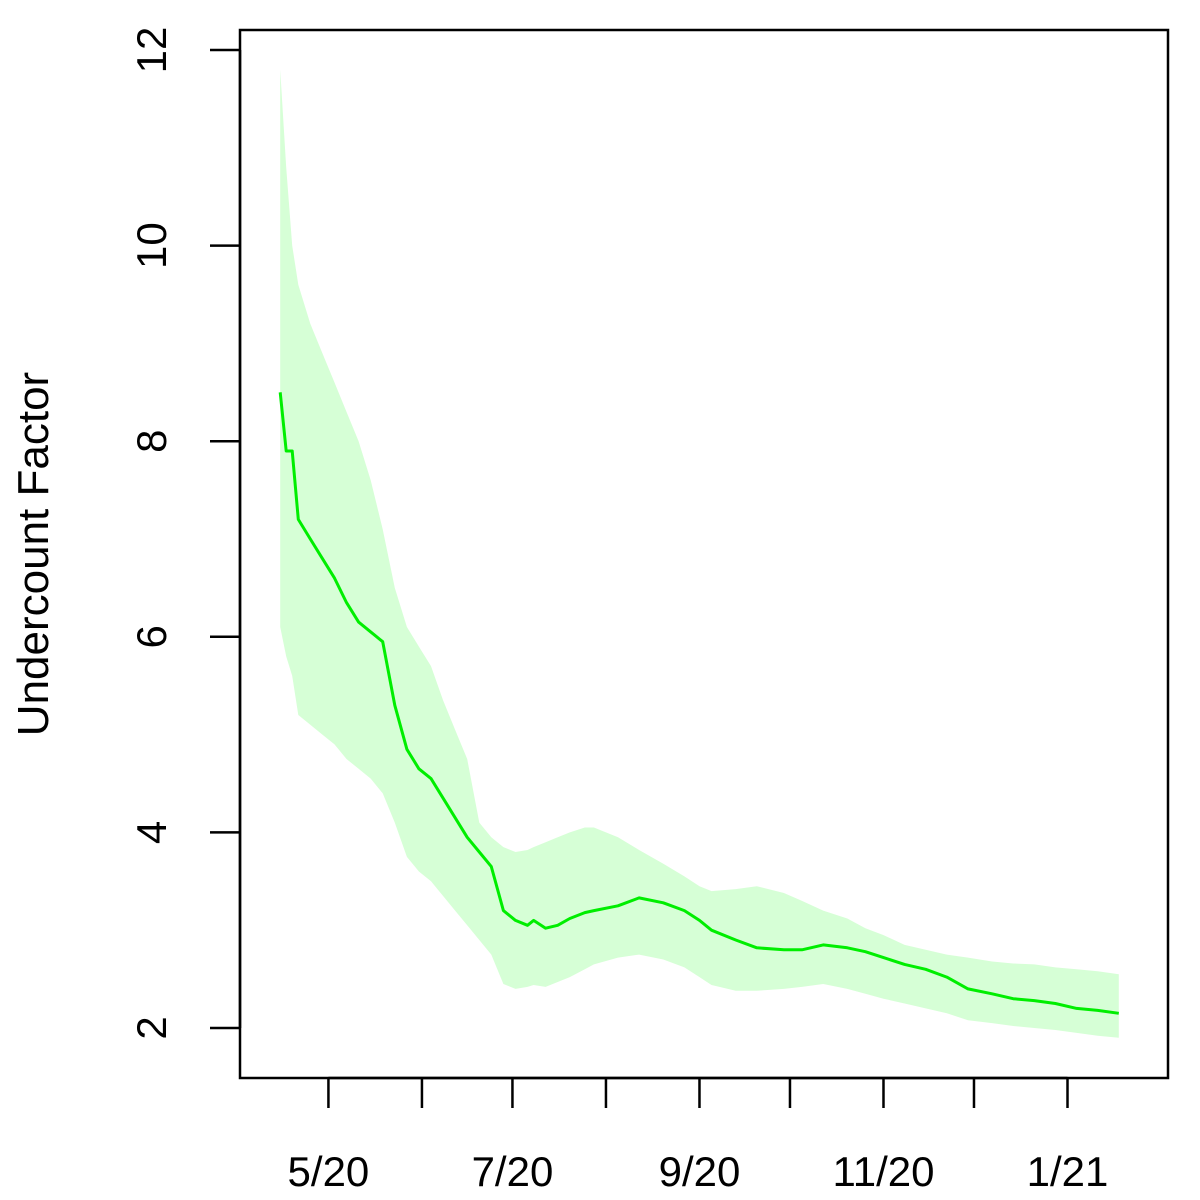 The height and width of the screenshot is (1200, 1200). I want to click on y-tick-label: 12, so click(151, 50).